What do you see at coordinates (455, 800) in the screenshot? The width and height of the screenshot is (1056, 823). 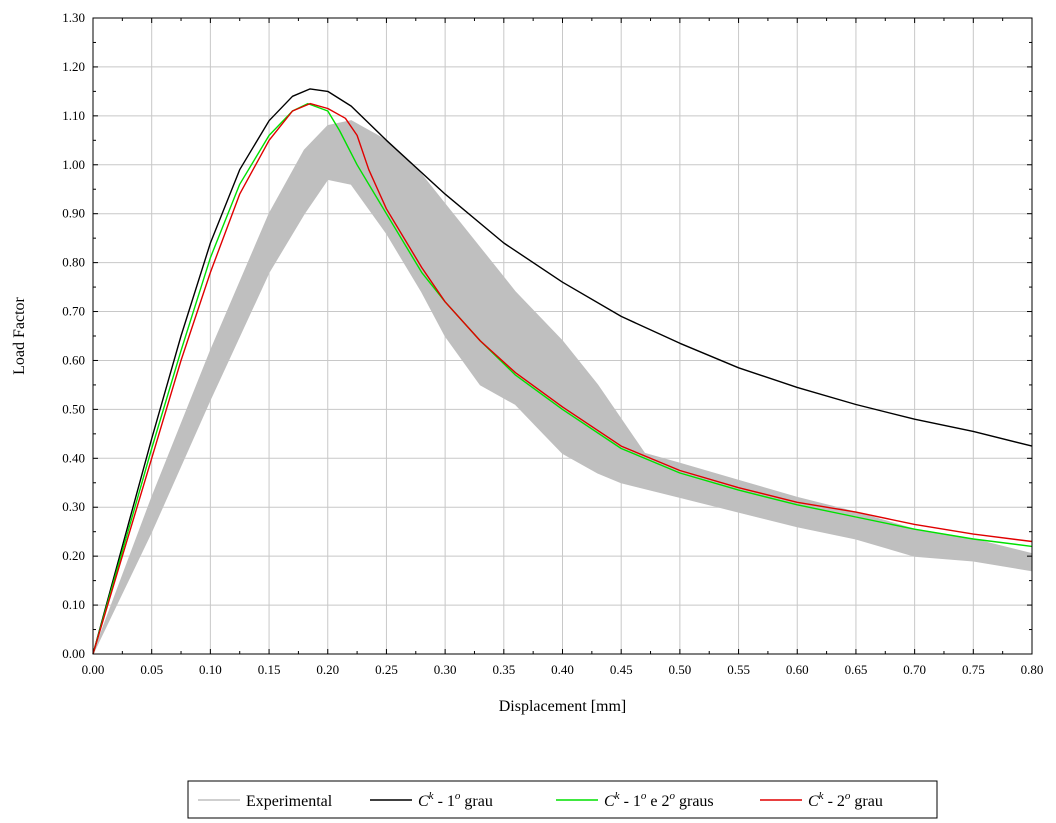 I see `legend-label-1: Ck - 1o grau` at bounding box center [455, 800].